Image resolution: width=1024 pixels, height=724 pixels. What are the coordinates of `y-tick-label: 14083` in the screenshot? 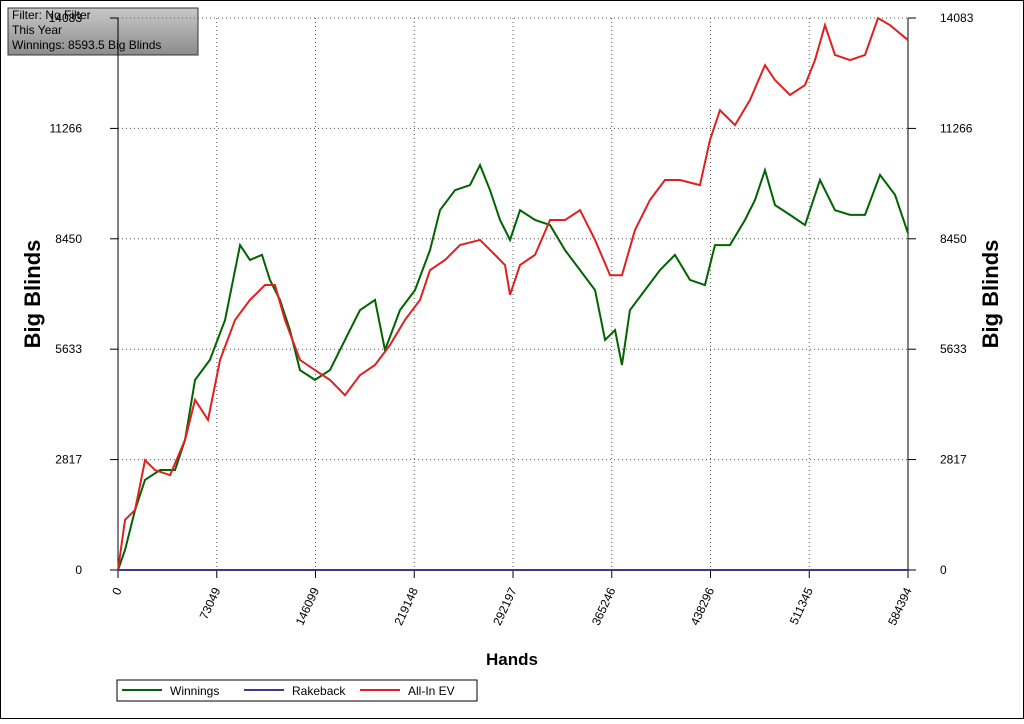 It's located at (66, 18).